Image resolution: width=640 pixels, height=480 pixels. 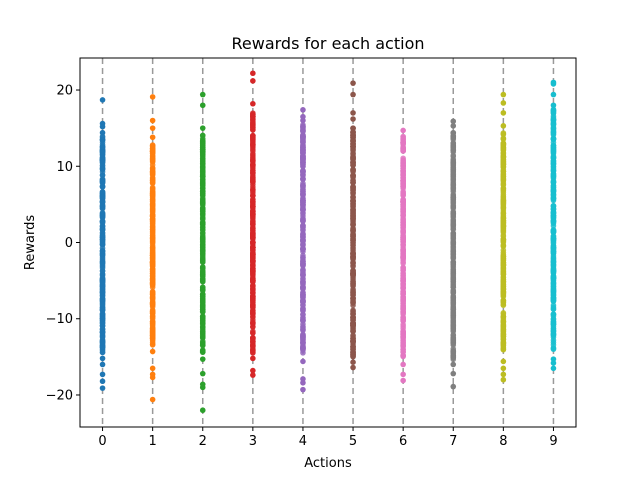 I want to click on x-tick-label: 0, so click(x=102, y=441).